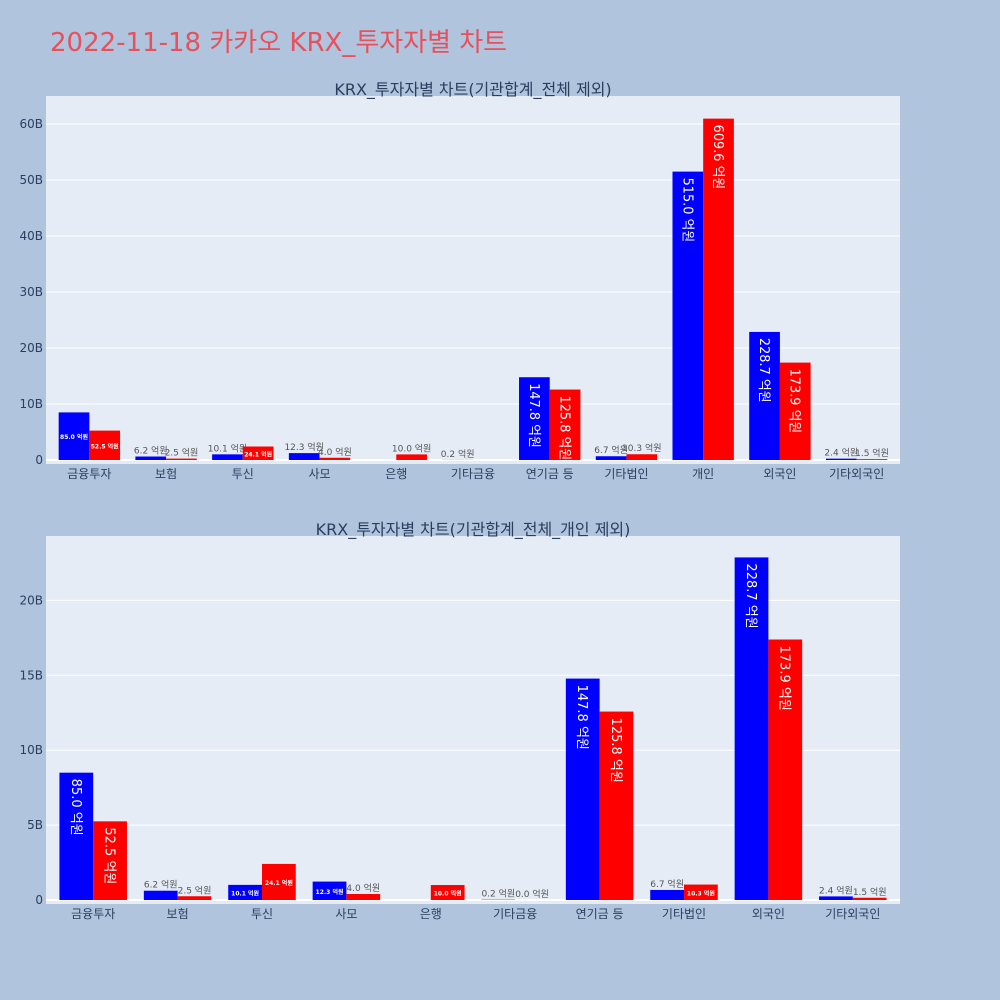 This screenshot has width=1000, height=1000. Describe the element at coordinates (279, 43) in the screenshot. I see `page-title: 2022-11-18 카카오 KRX_투자자별 차트` at that location.